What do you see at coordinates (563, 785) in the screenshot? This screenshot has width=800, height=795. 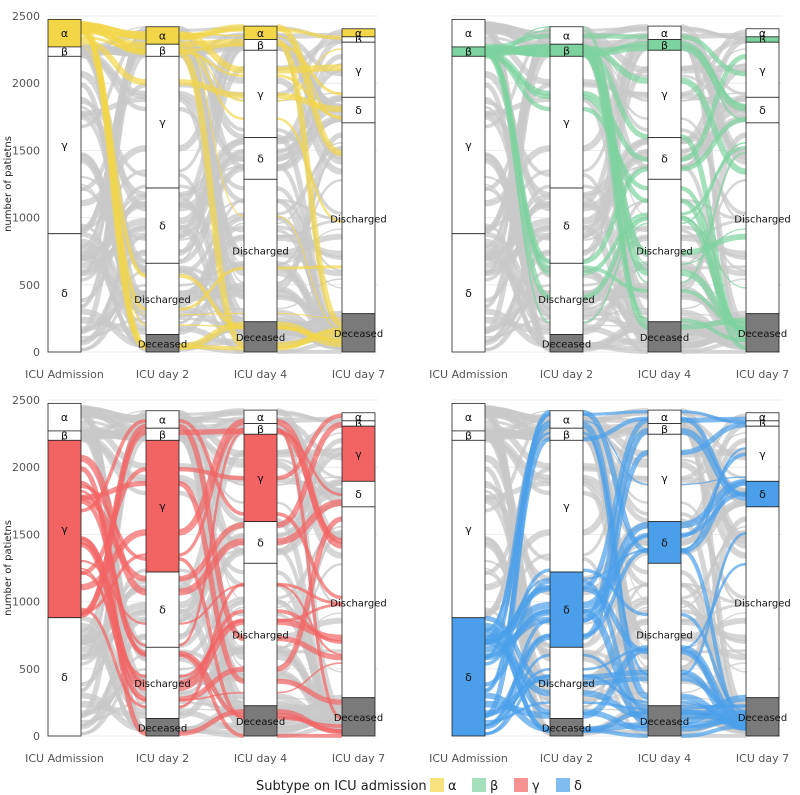 I see `legend-swatch` at bounding box center [563, 785].